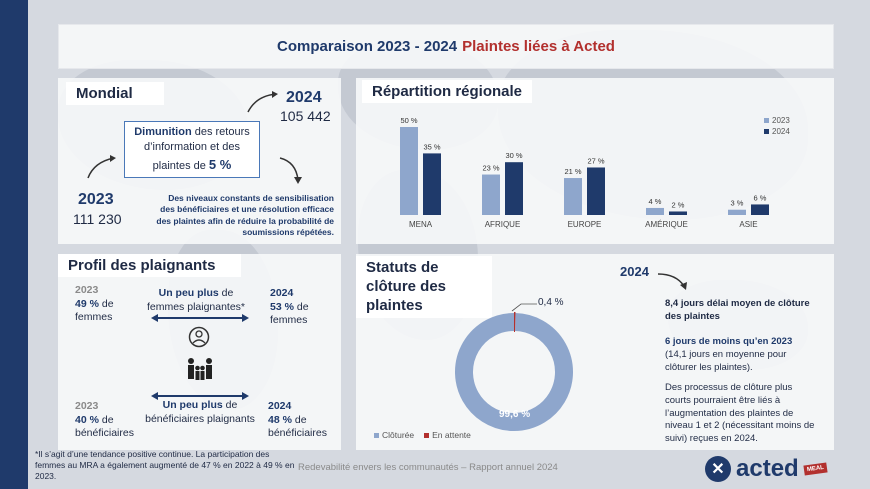 Image resolution: width=870 pixels, height=489 pixels. What do you see at coordinates (97, 219) in the screenshot?
I see `mondial-count-2023: 111 230` at bounding box center [97, 219].